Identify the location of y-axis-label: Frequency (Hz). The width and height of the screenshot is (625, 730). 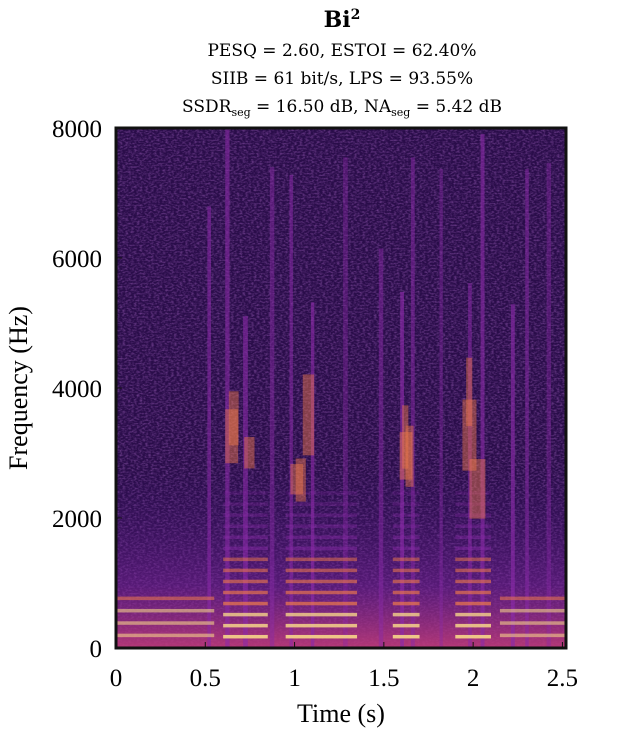
(18, 388).